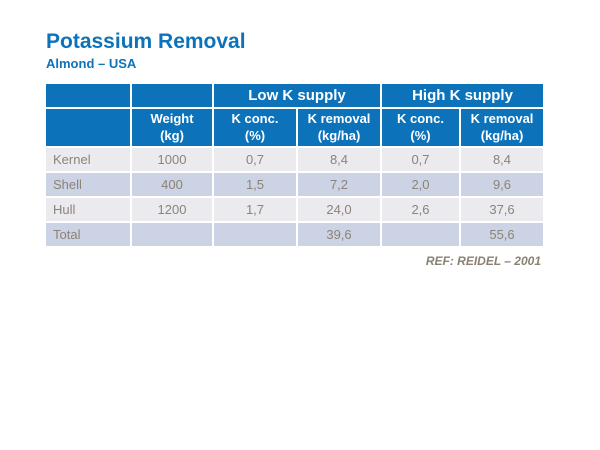  What do you see at coordinates (502, 160) in the screenshot?
I see `cell-high-removal: 8,4` at bounding box center [502, 160].